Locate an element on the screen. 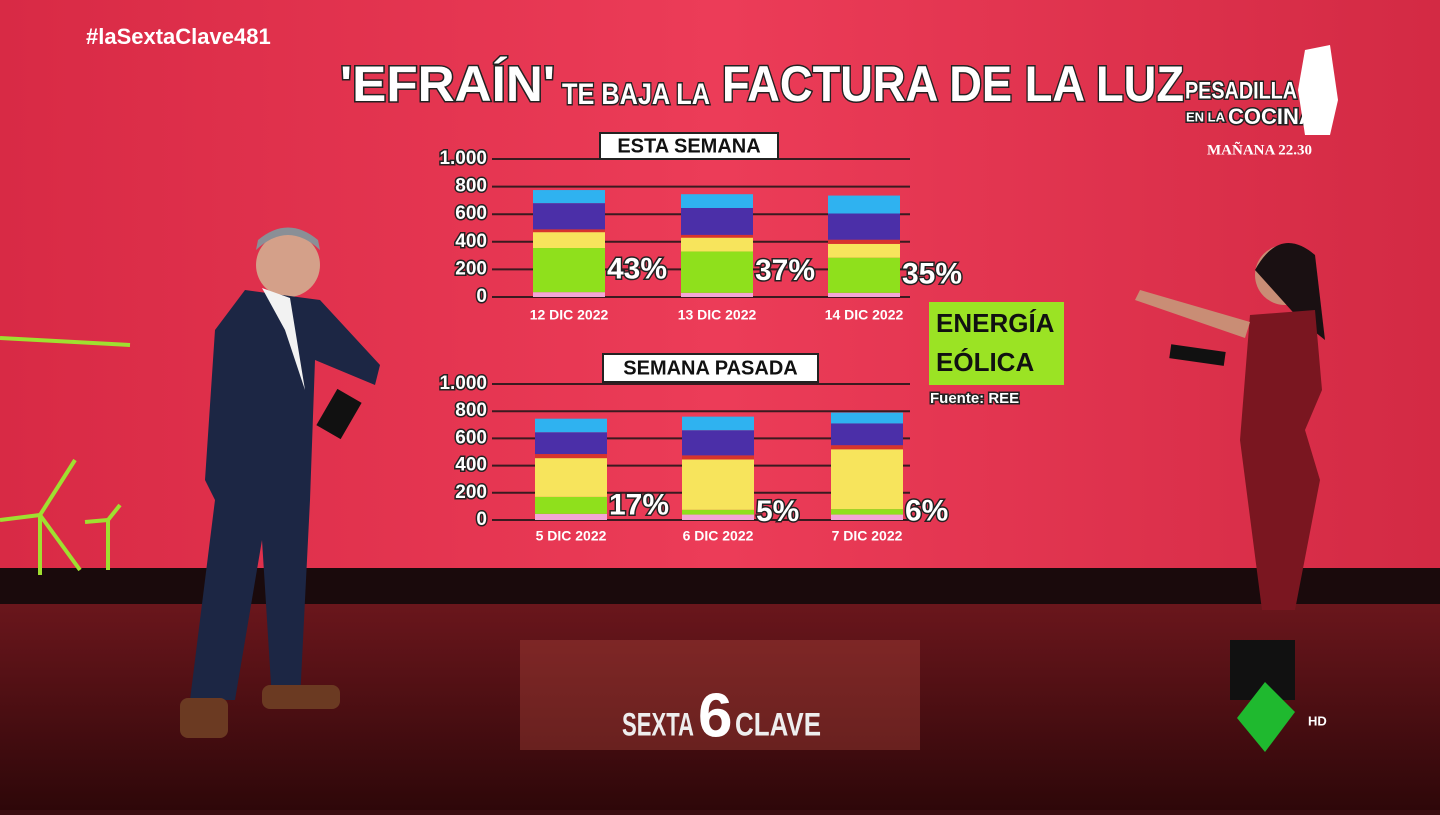 The image size is (1440, 815). x-tick-label: 6 DIC 2022 is located at coordinates (718, 536).